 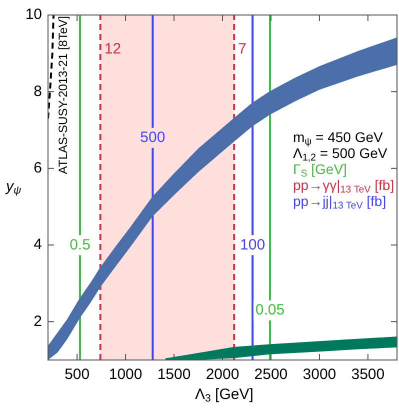 What do you see at coordinates (343, 186) in the screenshot?
I see `annotation: pp→γγ|$_{13 TeV}$ [fb]` at bounding box center [343, 186].